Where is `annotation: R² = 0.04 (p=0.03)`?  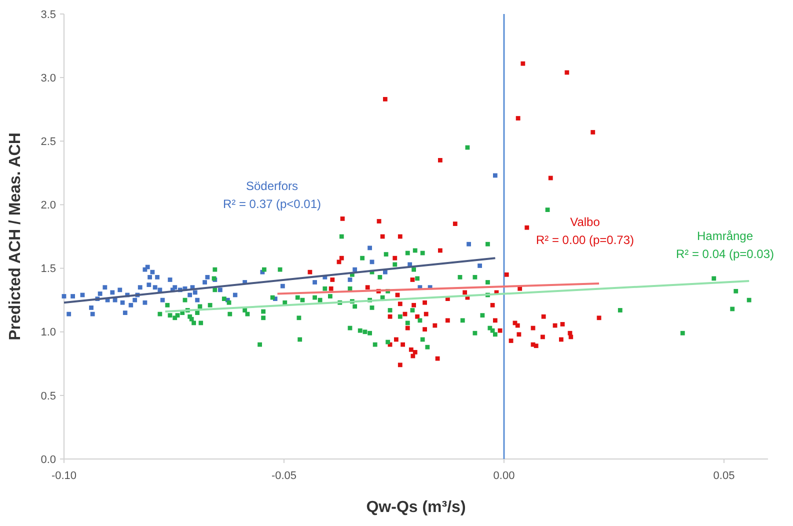 annotation: R² = 0.04 (p=0.03) is located at coordinates (725, 254).